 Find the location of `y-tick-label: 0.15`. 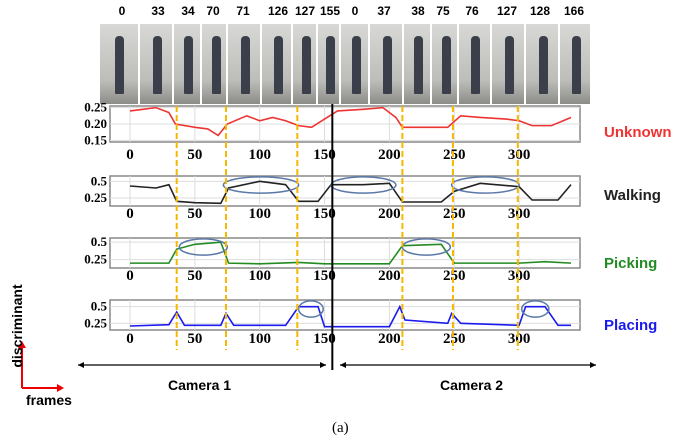

y-tick-label: 0.15 is located at coordinates (95, 139).